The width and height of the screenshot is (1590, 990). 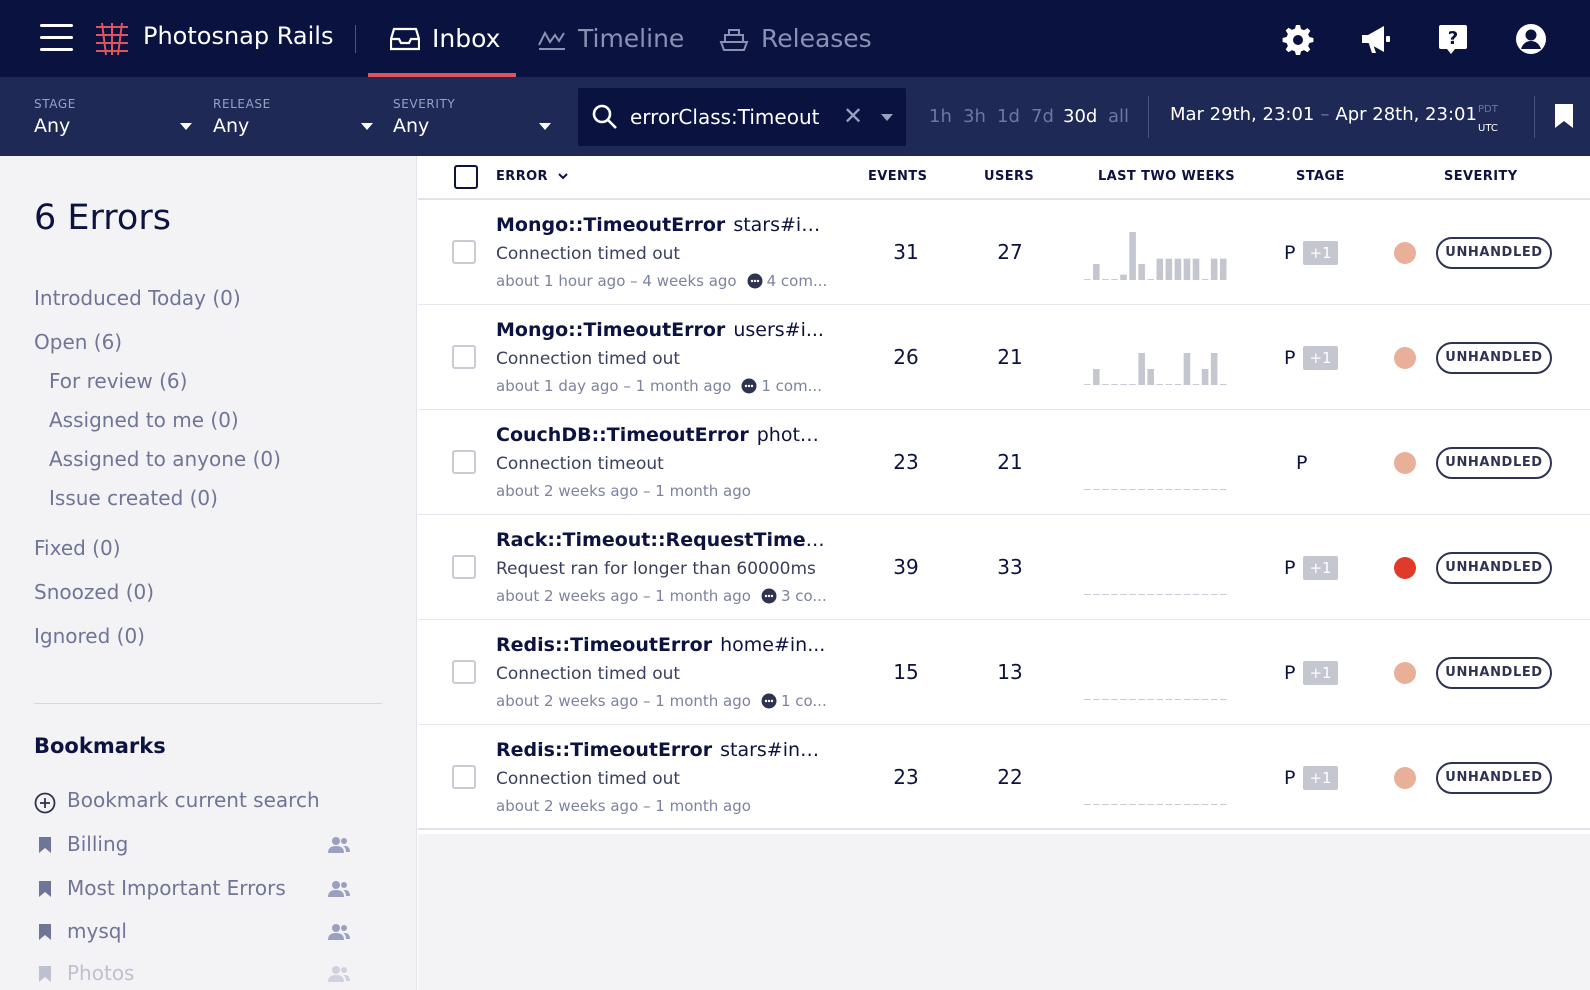 I want to click on sidebar-item-snoozed: Snoozed (0), so click(x=94, y=592).